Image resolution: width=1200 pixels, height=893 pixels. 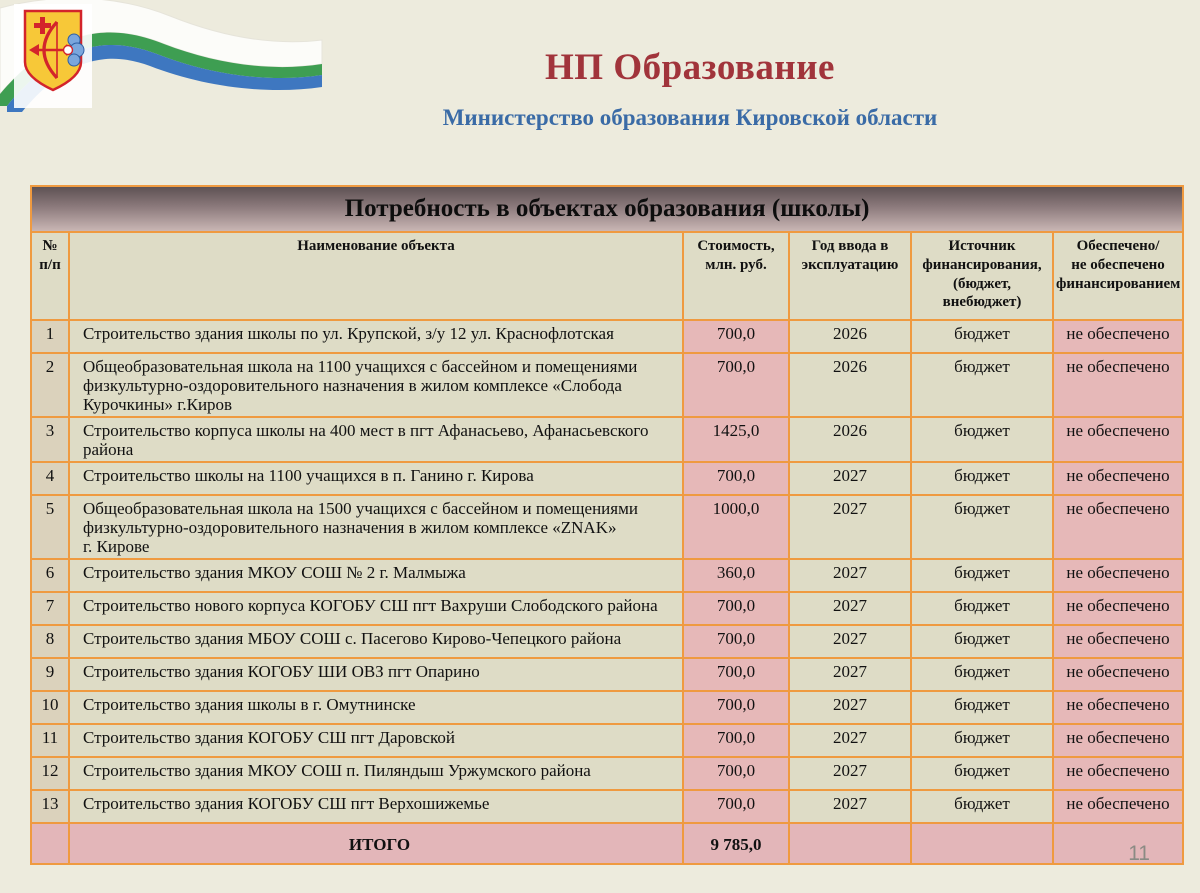 What do you see at coordinates (376, 276) in the screenshot?
I see `column-header-name: Наименование объекта` at bounding box center [376, 276].